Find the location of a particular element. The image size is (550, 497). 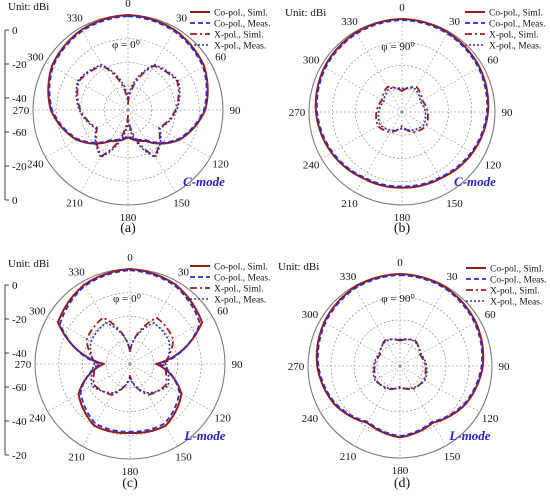

panel-label: (d) is located at coordinates (402, 483).